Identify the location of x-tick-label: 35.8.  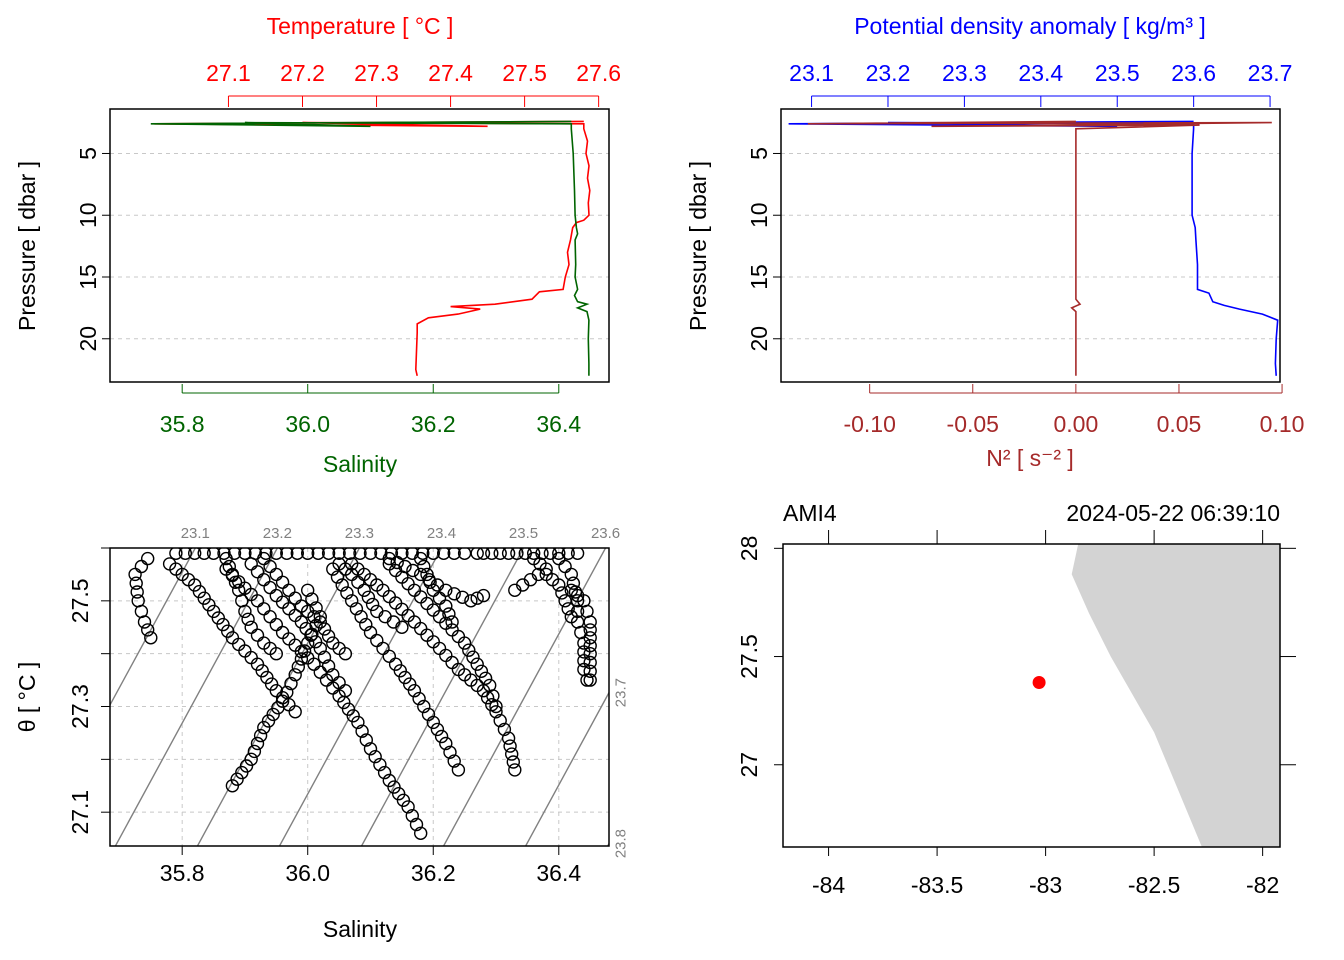
(182, 873).